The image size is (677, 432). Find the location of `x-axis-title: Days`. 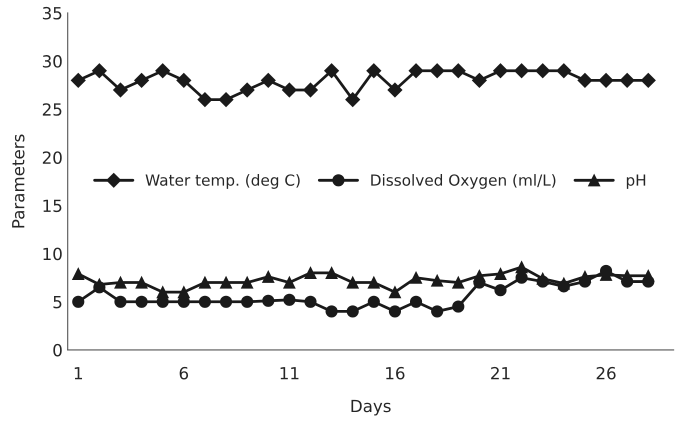

x-axis-title: Days is located at coordinates (371, 408).